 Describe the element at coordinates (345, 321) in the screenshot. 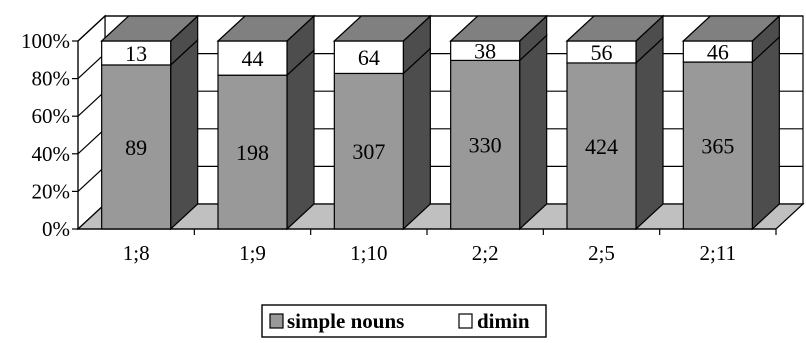

I see `legend-label-simple-nouns: simple nouns` at that location.